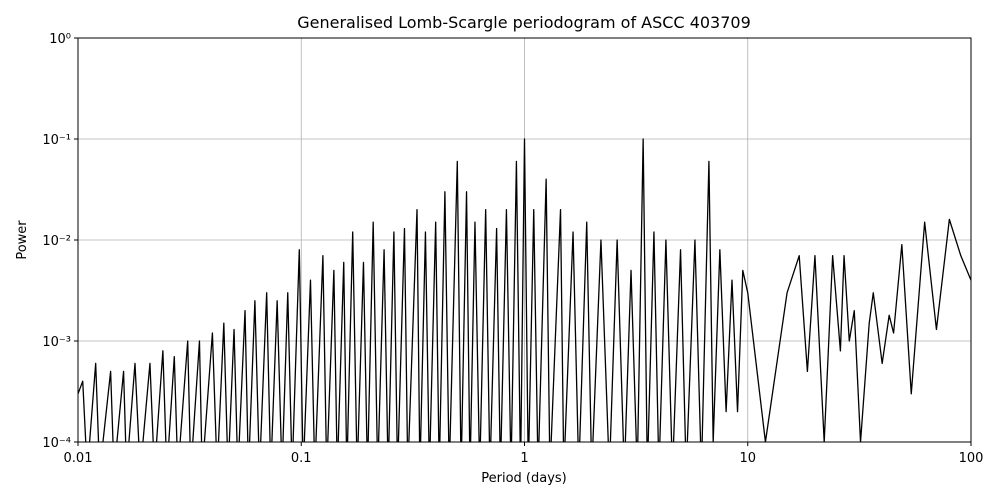  What do you see at coordinates (524, 478) in the screenshot?
I see `x-axis-label: Period (days)` at bounding box center [524, 478].